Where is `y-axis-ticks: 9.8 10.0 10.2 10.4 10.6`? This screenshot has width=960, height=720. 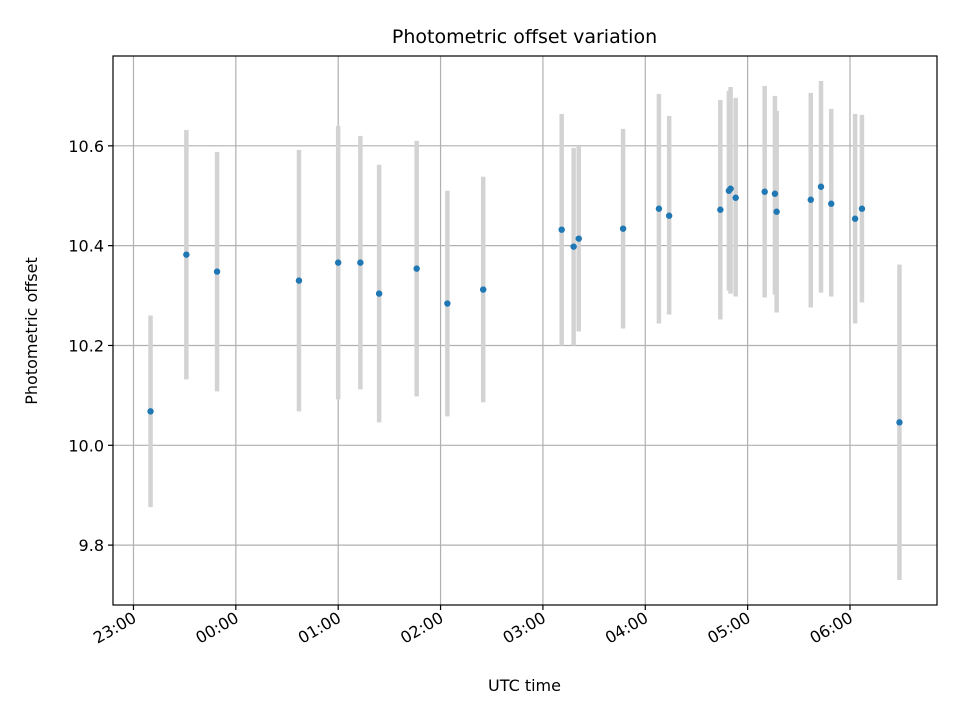
y-axis-ticks: 9.8 10.0 10.2 10.4 10.6 is located at coordinates (90, 346).